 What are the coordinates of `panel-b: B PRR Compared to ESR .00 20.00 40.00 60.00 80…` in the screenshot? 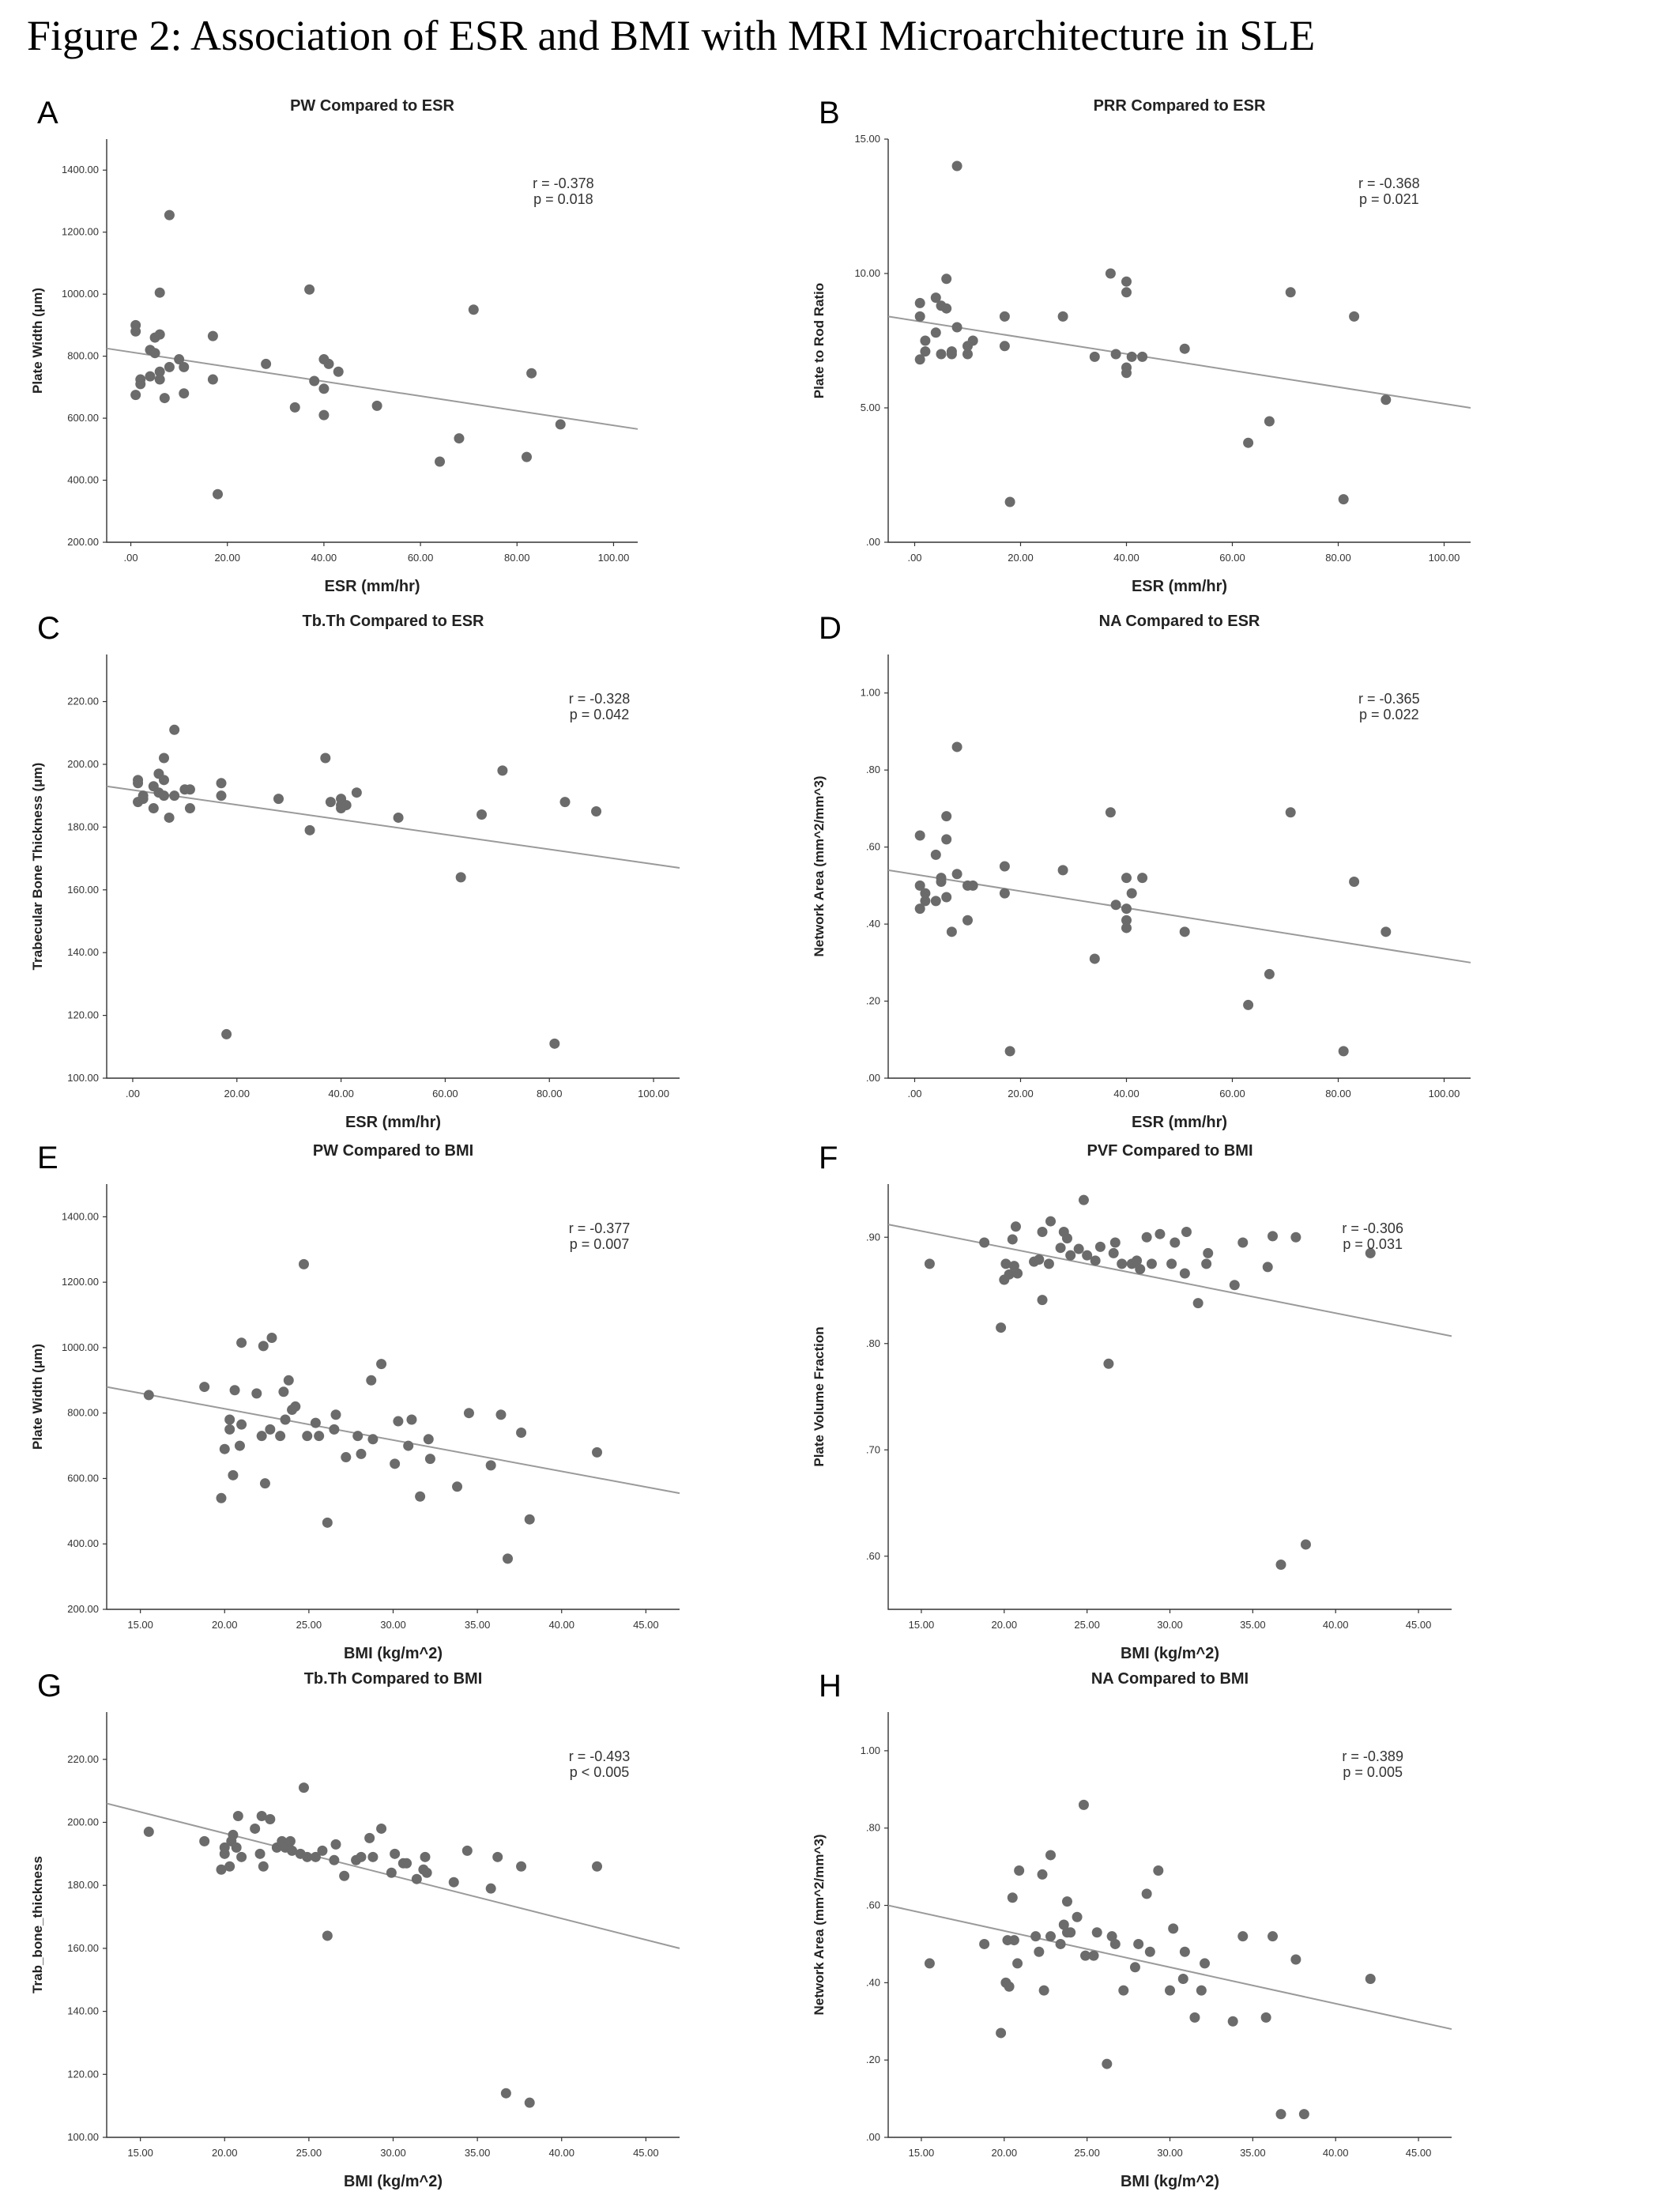 It's located at (1141, 346).